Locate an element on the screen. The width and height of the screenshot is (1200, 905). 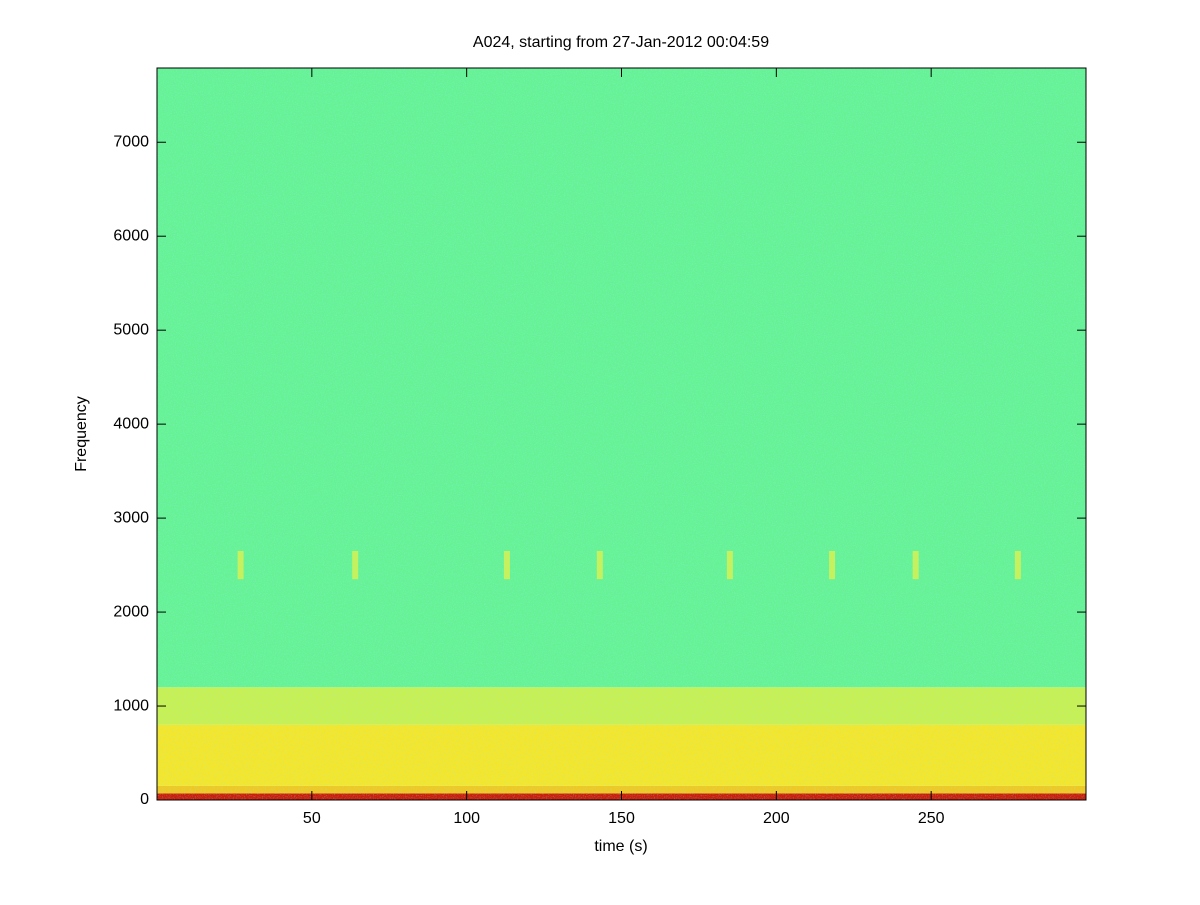
y-tick-label: 5000 is located at coordinates (131, 329).